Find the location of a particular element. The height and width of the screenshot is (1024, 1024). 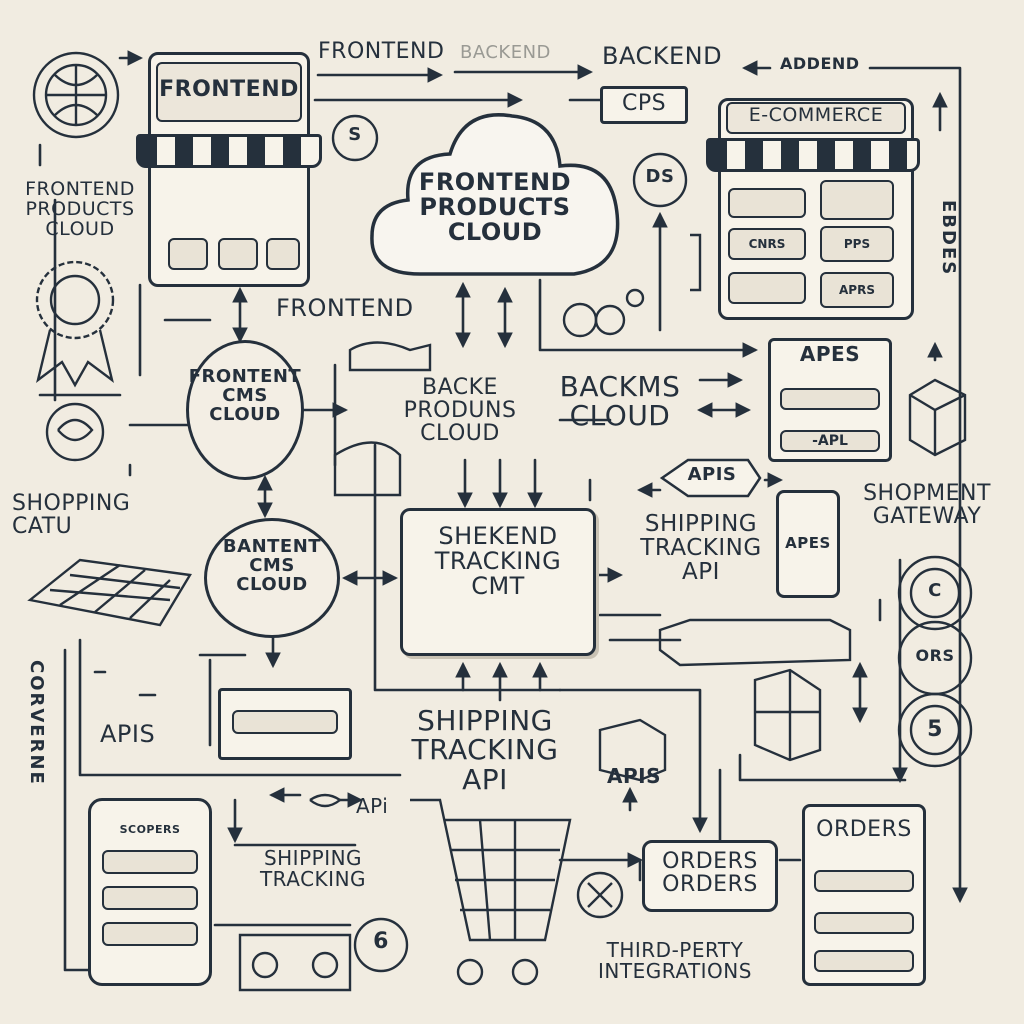

coin-s-label: S is located at coordinates (355, 134).